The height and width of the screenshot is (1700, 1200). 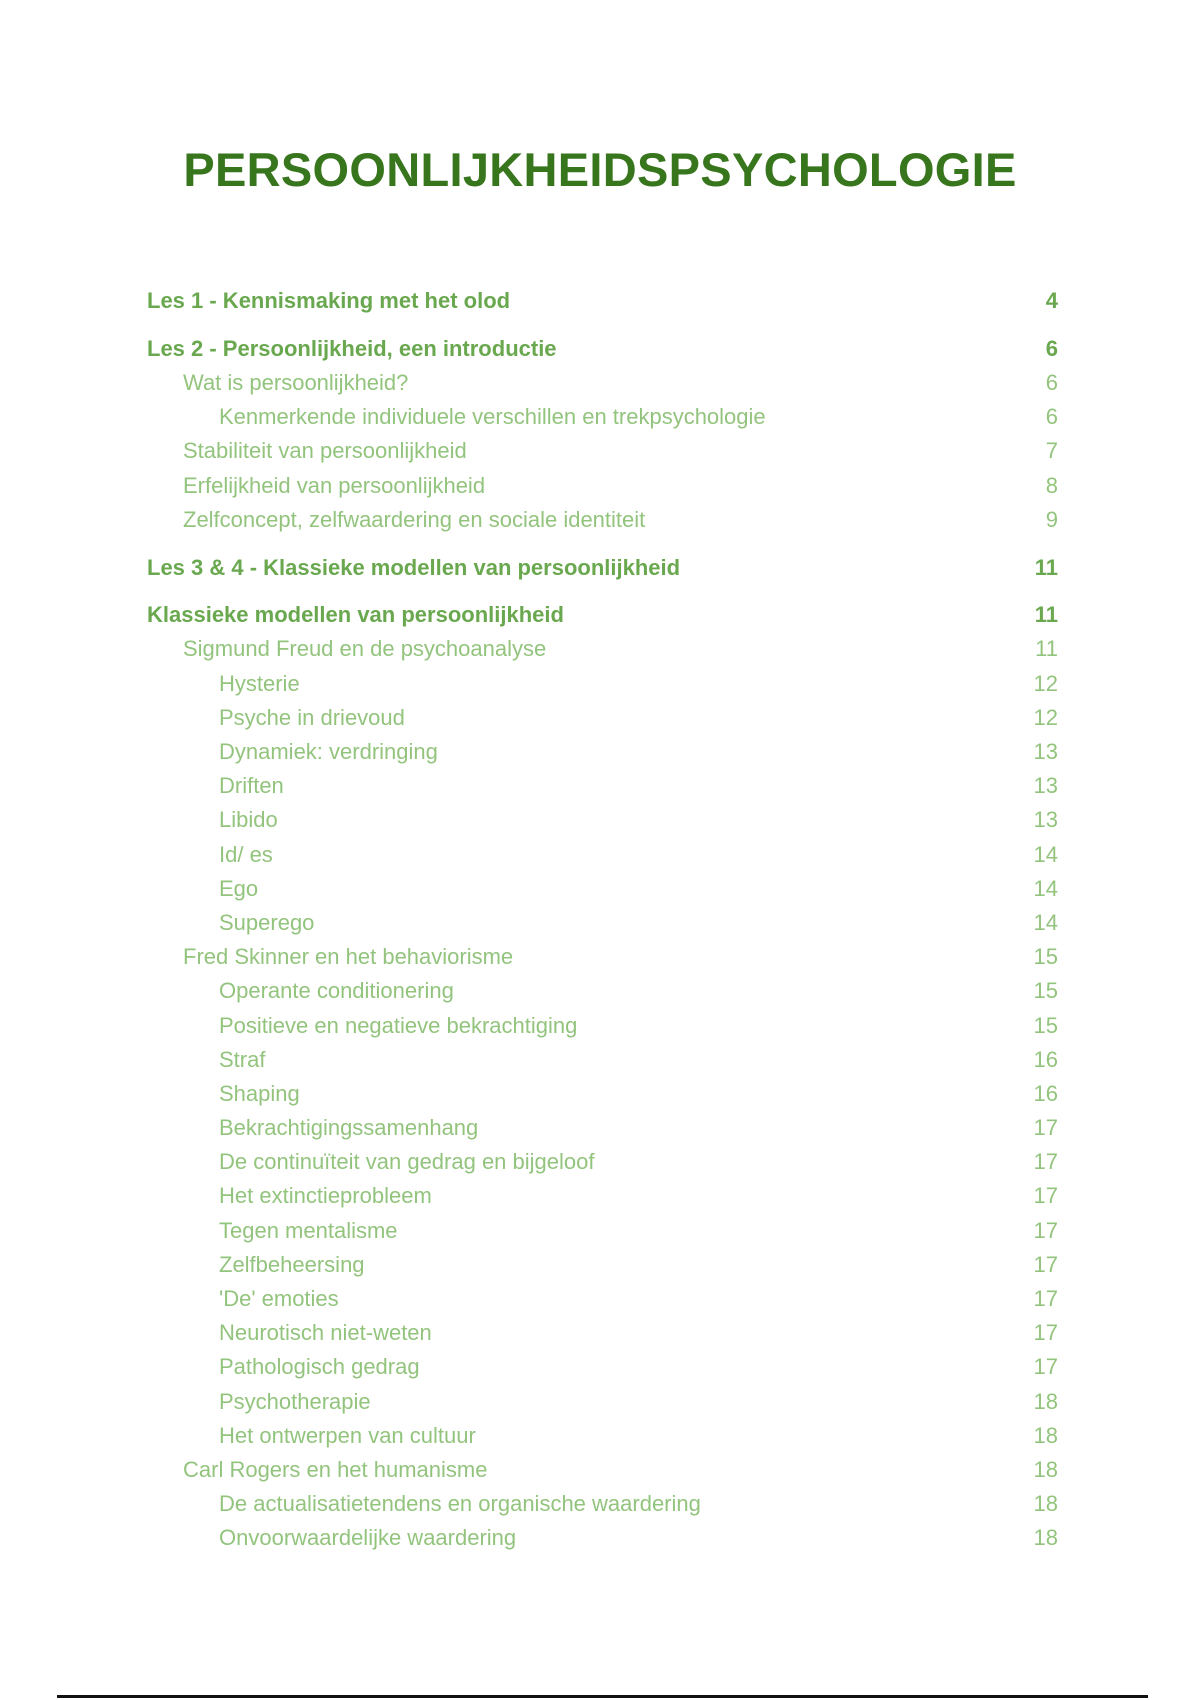 I want to click on toc-entry-title: Dynamiek: verdringing, so click(x=328, y=752).